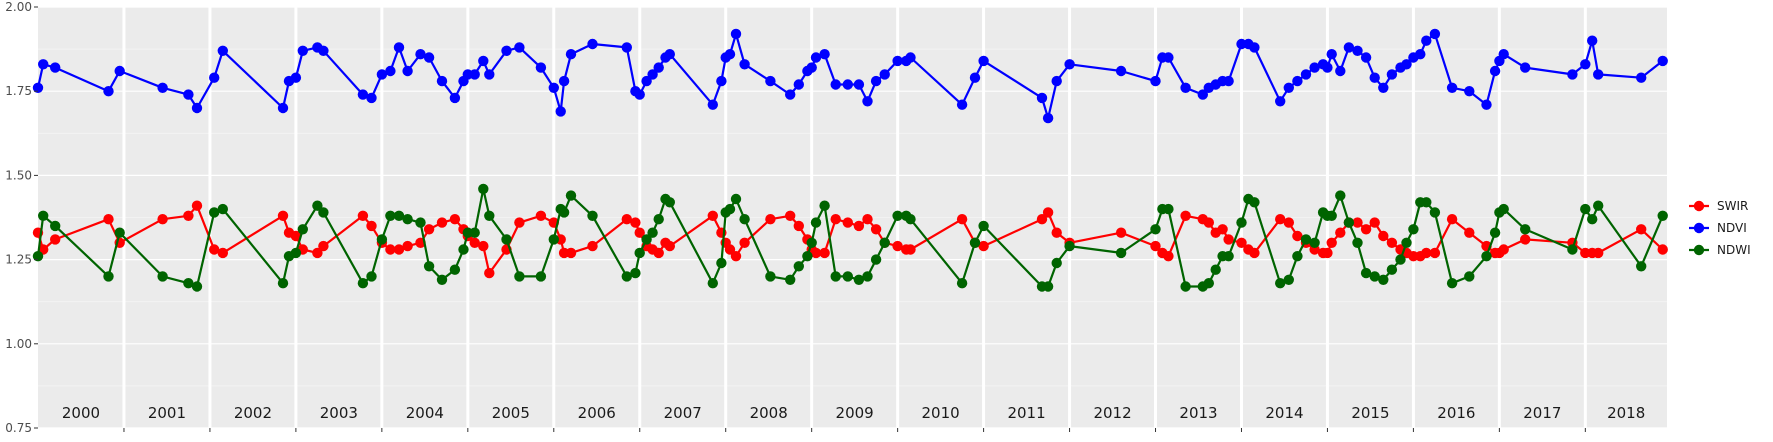 The image size is (1773, 442). What do you see at coordinates (1732, 206) in the screenshot?
I see `legend-label: SWIR` at bounding box center [1732, 206].